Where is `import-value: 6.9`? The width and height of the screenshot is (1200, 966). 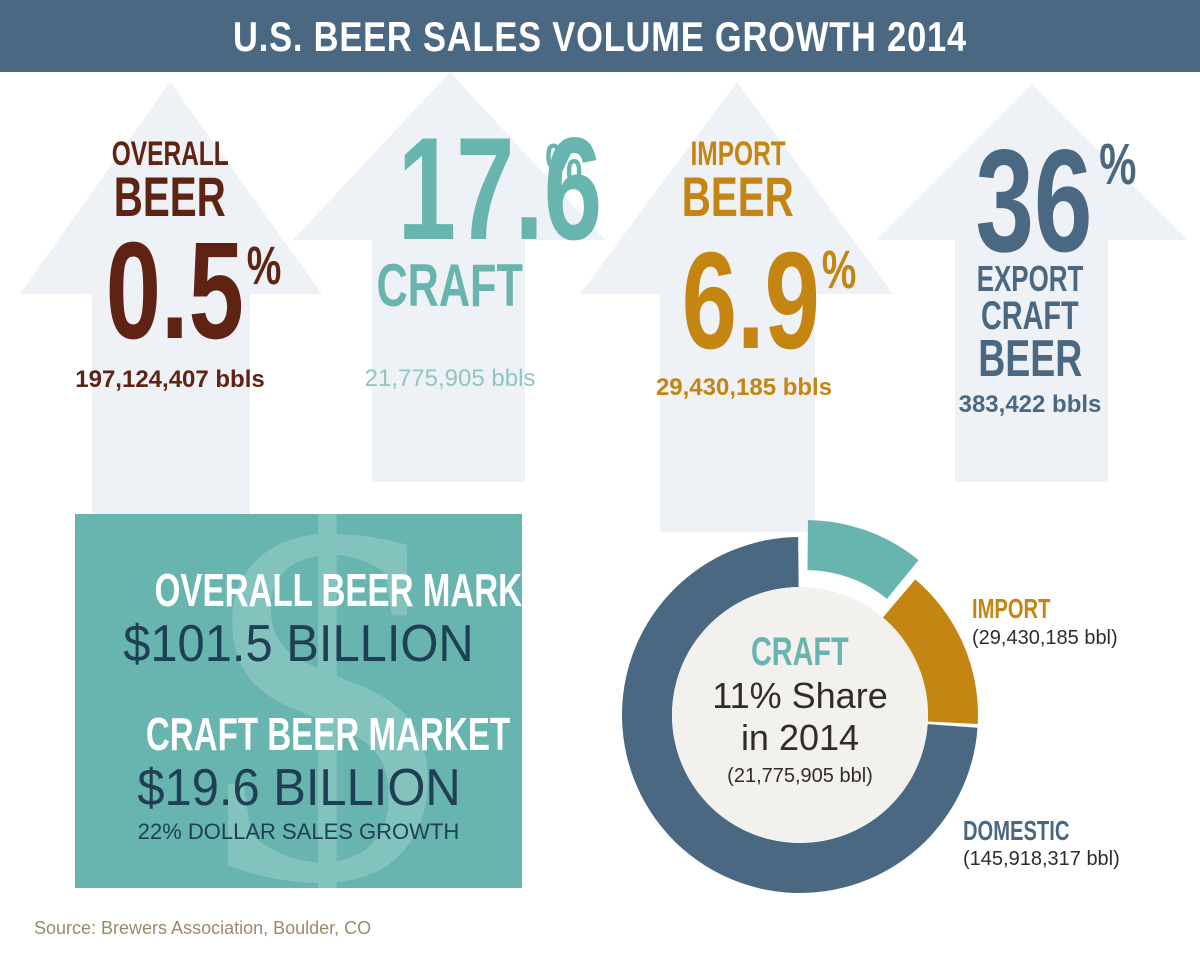
import-value: 6.9 is located at coordinates (750, 301).